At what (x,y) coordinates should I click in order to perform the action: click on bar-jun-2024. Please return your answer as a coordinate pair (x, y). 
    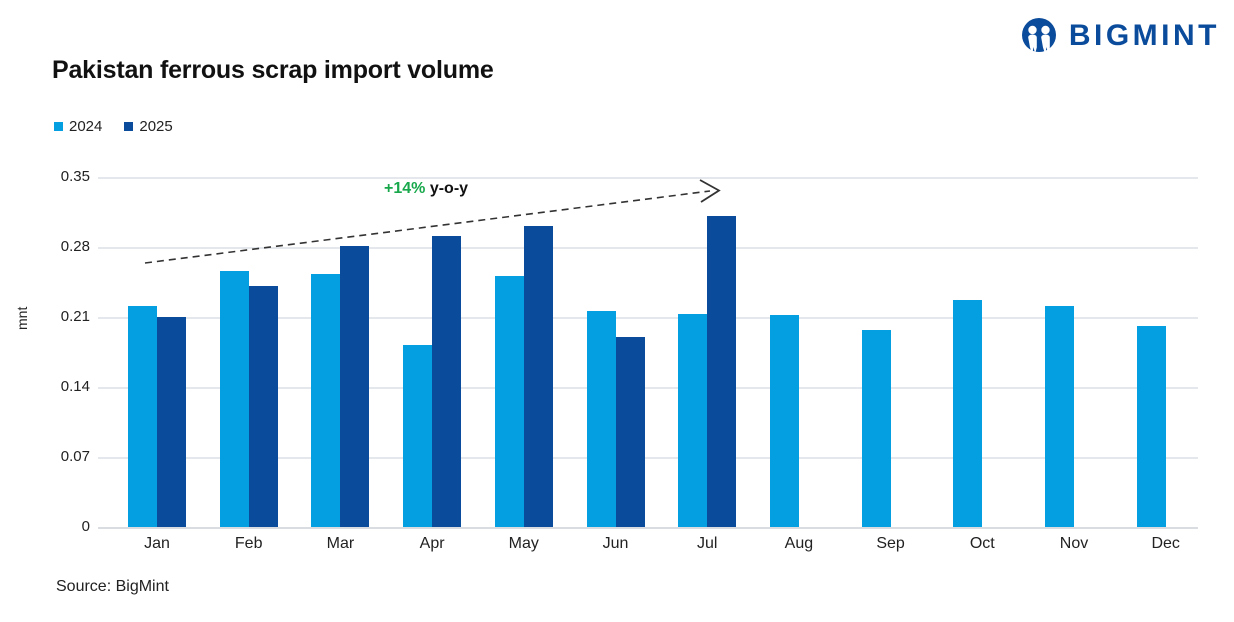
    Looking at the image, I should click on (601, 419).